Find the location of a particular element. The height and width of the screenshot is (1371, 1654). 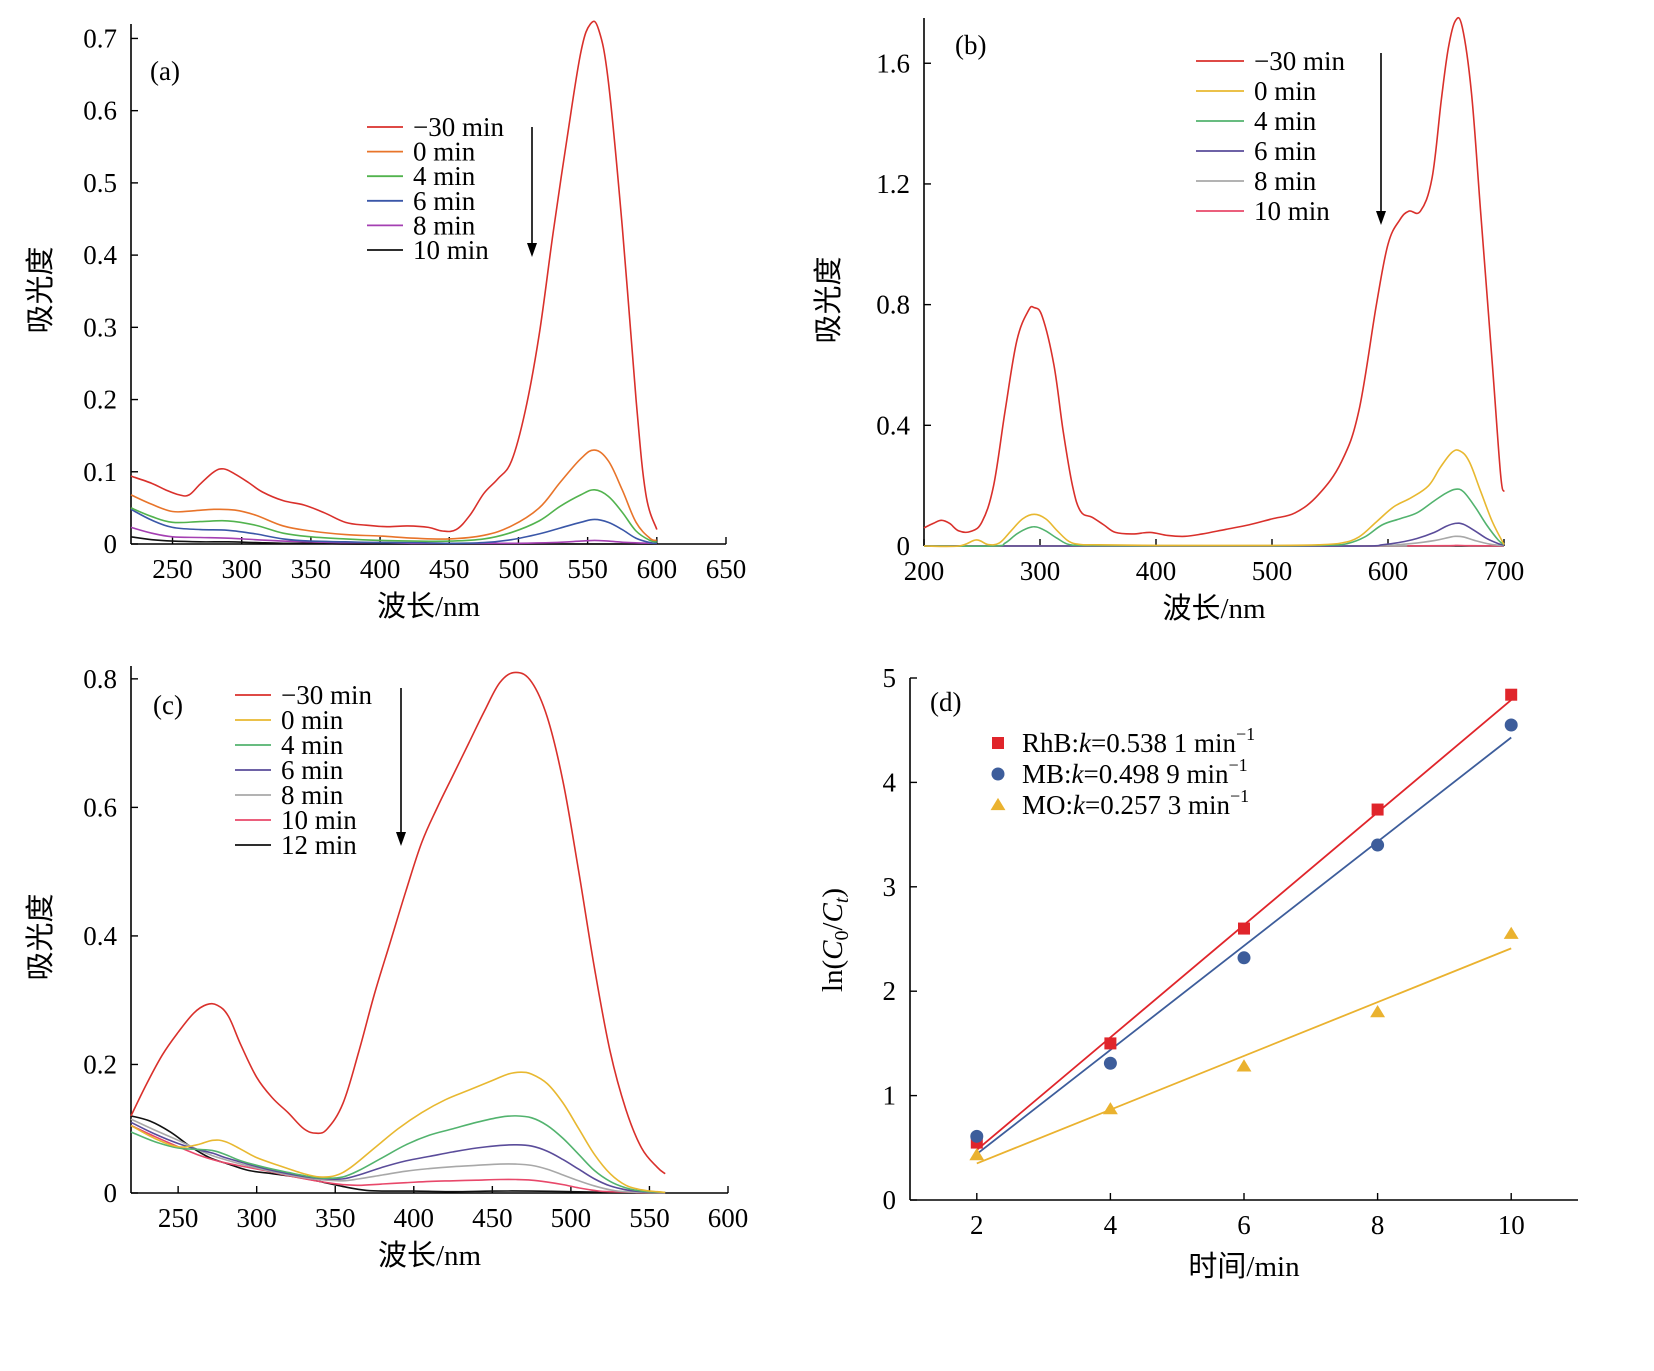

legend-item: 8 min is located at coordinates (289, 795).